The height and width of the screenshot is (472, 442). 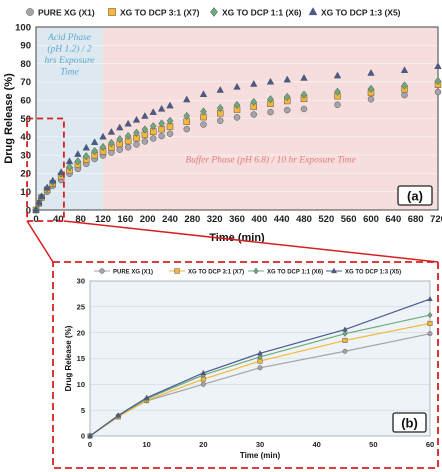 I want to click on panel-b-y-tick-label: 15, so click(x=81, y=358).